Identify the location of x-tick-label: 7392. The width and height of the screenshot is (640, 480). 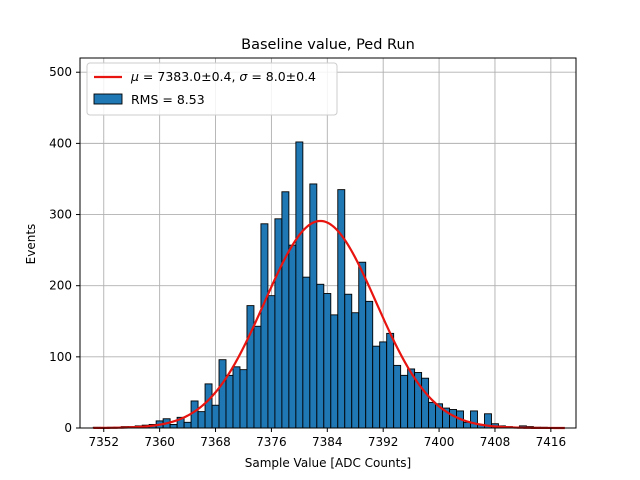
(383, 442).